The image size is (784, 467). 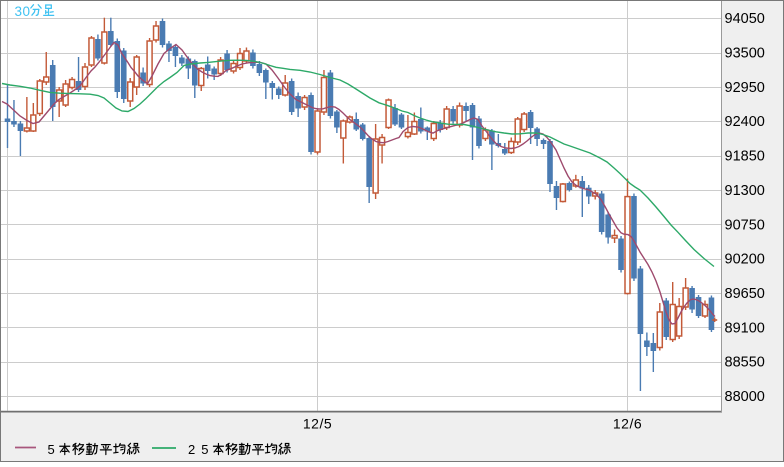 What do you see at coordinates (627, 424) in the screenshot?
I see `svg-text: 12/6` at bounding box center [627, 424].